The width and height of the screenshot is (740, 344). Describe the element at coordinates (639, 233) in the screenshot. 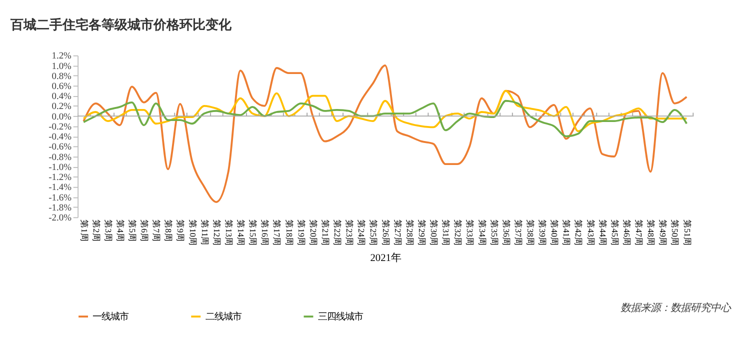

I see `x-tick-label: 第47周` at that location.